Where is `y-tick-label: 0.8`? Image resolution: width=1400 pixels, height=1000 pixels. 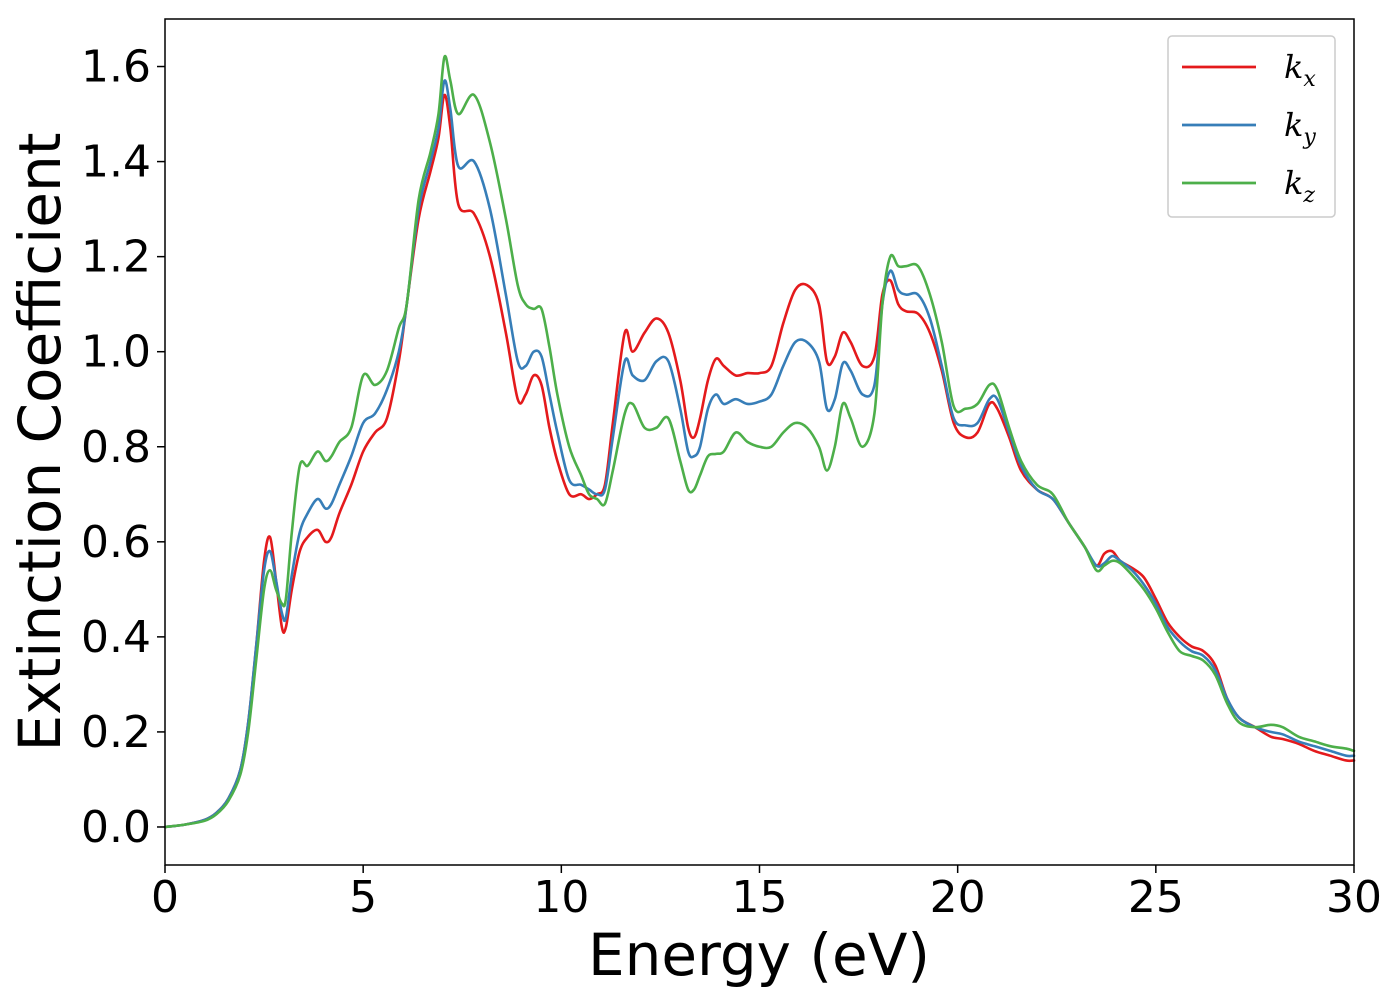 y-tick-label: 0.8 is located at coordinates (116, 447).